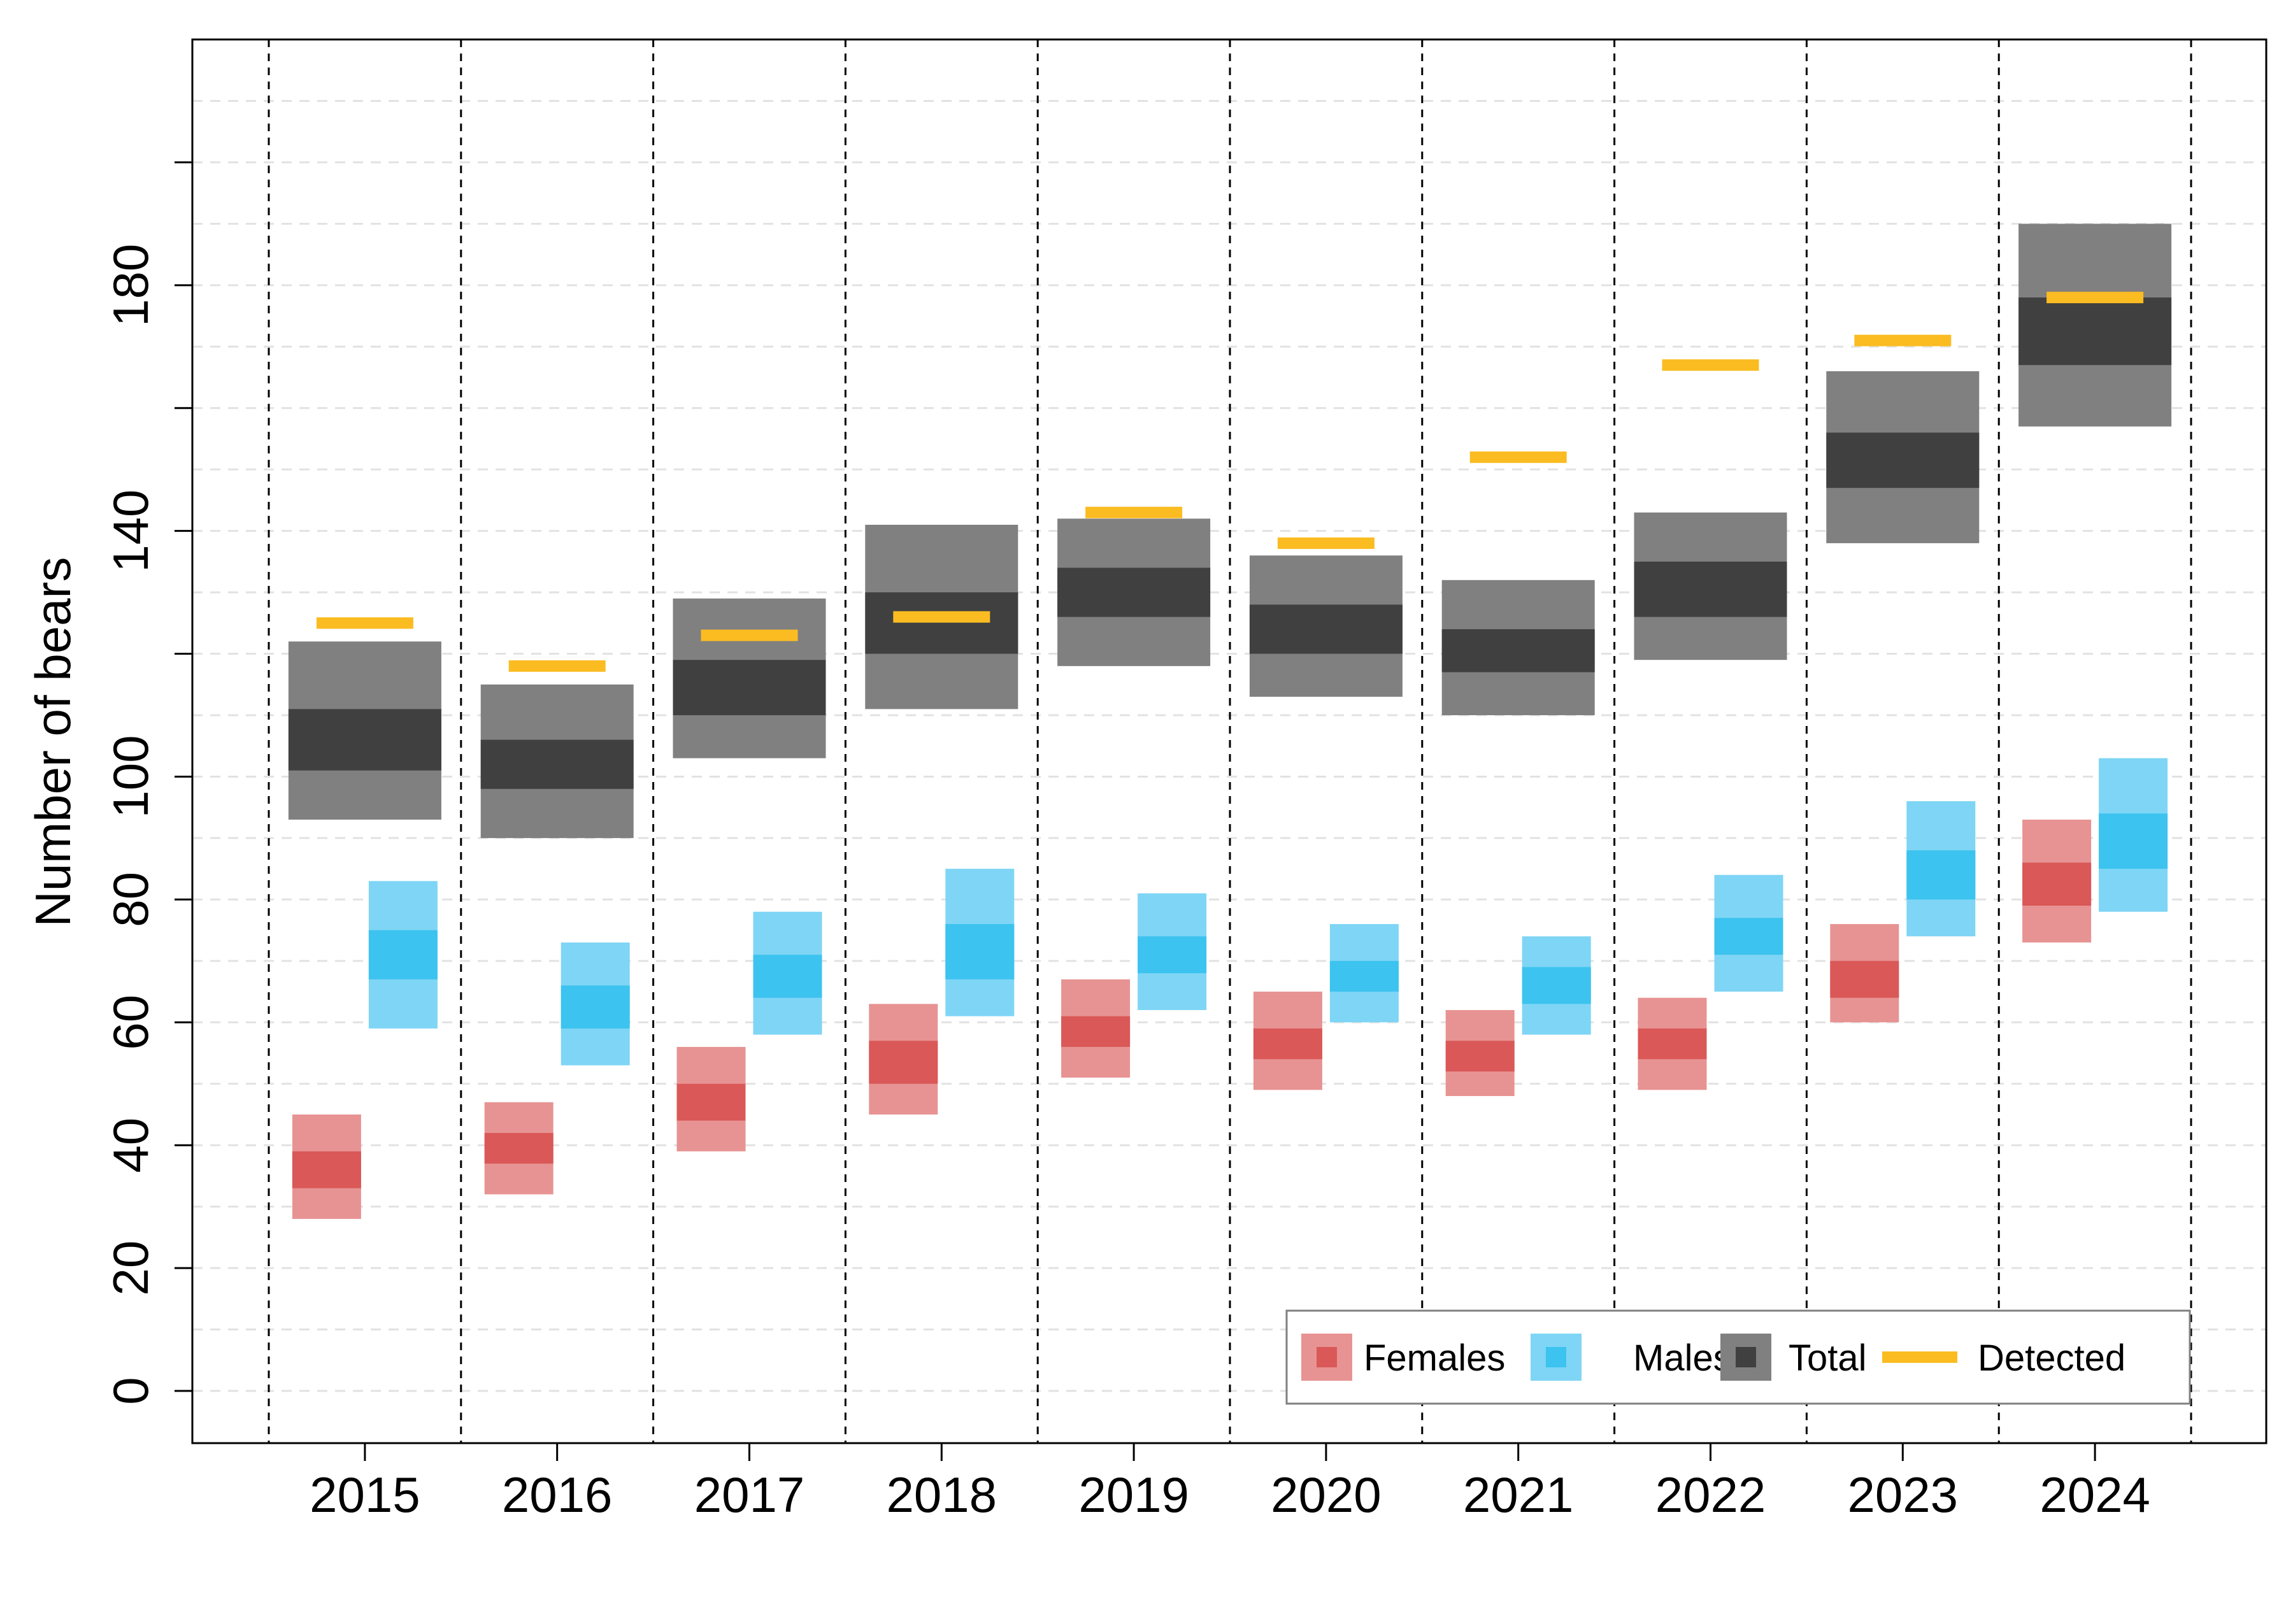  What do you see at coordinates (980, 951) in the screenshot?
I see `males-inner-interval-2018` at bounding box center [980, 951].